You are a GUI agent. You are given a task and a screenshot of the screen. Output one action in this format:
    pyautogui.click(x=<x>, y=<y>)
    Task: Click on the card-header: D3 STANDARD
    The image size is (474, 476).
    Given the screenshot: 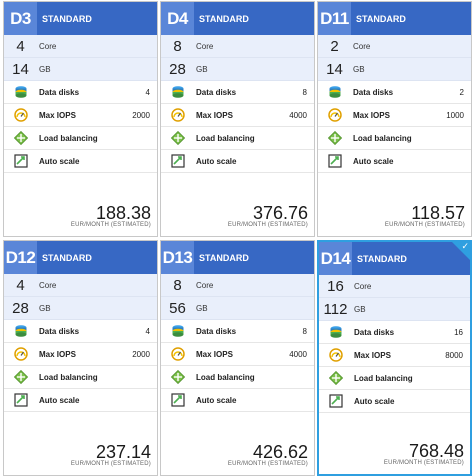 What is the action you would take?
    pyautogui.click(x=80, y=18)
    